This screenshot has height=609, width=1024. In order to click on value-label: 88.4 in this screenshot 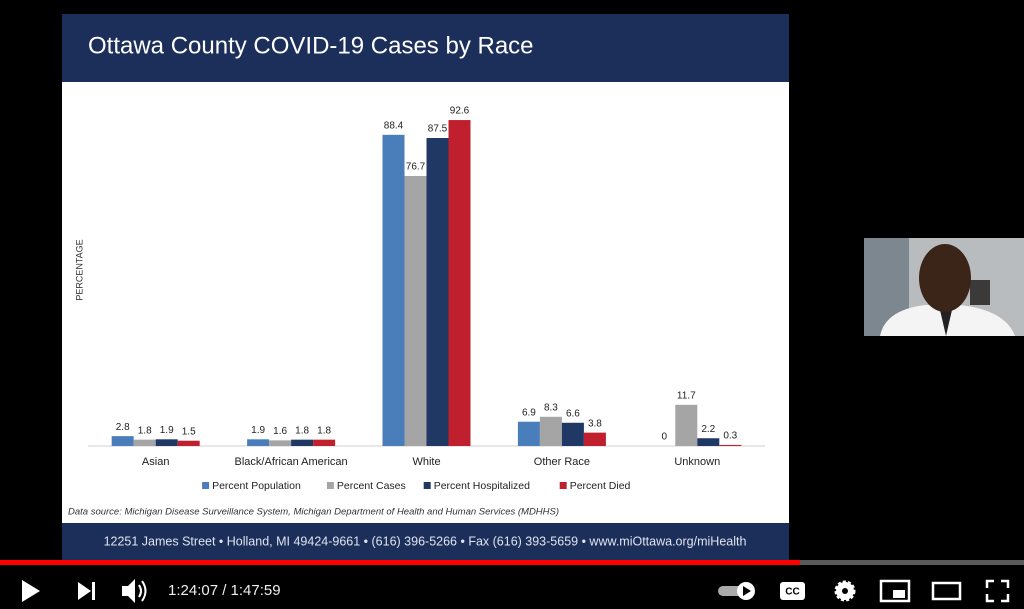, I will do `click(394, 125)`.